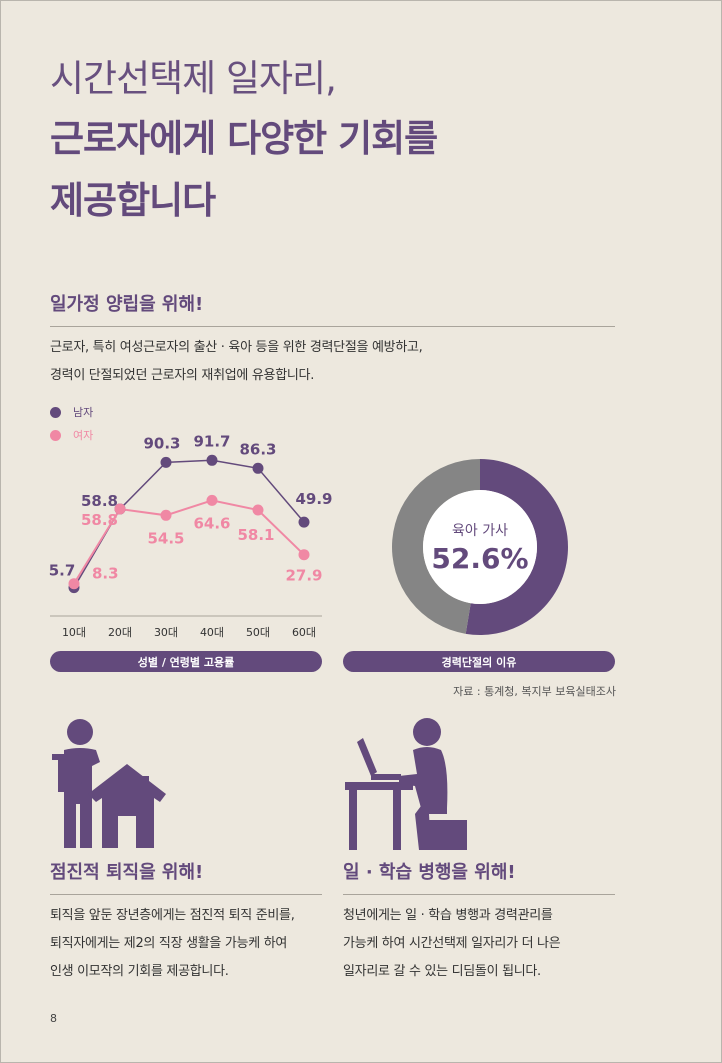 The image size is (722, 1063). I want to click on page-number: 8, so click(53, 1018).